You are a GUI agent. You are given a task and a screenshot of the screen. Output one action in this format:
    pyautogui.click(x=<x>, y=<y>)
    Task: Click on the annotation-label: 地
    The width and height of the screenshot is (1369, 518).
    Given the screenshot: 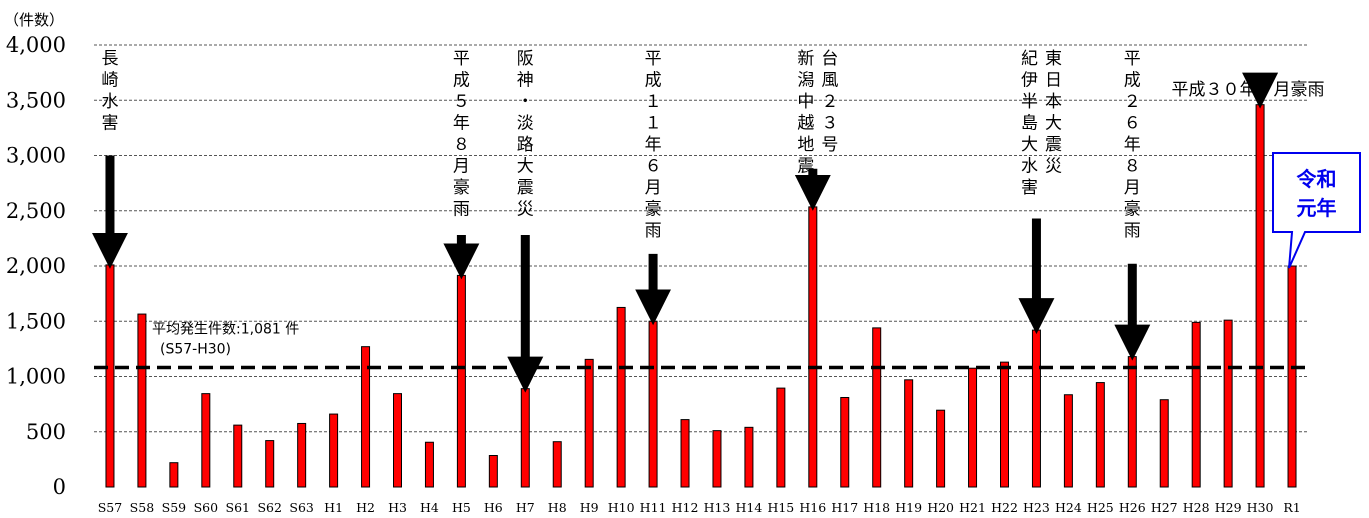 What is the action you would take?
    pyautogui.click(x=805, y=145)
    